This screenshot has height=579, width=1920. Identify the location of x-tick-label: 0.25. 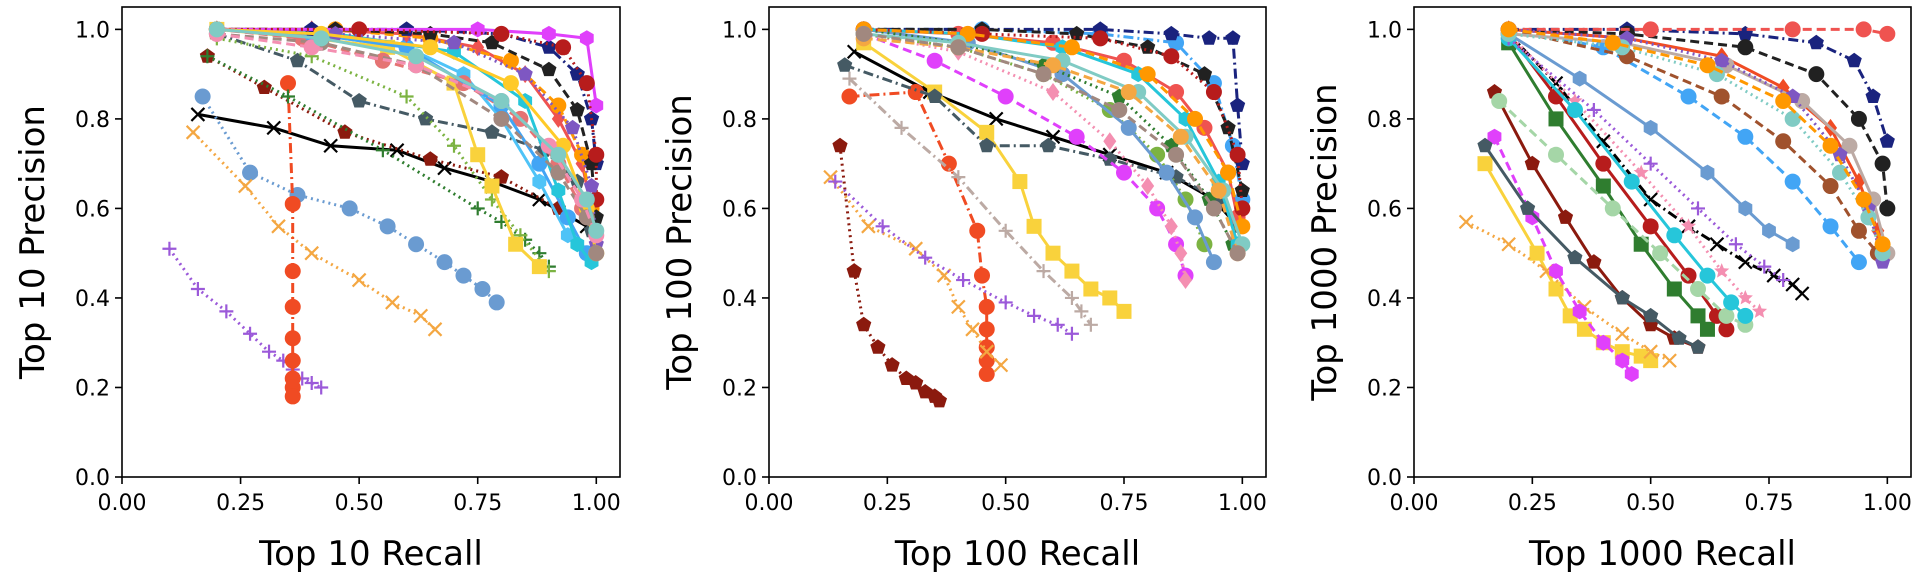
(240, 503).